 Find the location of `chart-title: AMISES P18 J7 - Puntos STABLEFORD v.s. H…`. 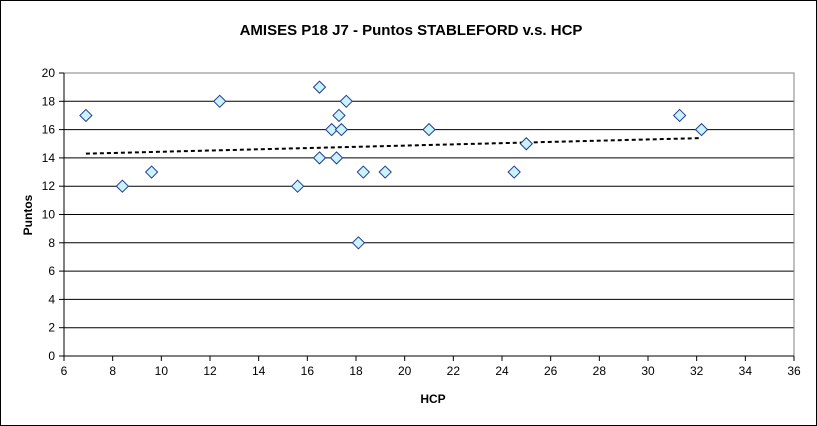

chart-title: AMISES P18 J7 - Puntos STABLEFORD v.s. H… is located at coordinates (411, 30).